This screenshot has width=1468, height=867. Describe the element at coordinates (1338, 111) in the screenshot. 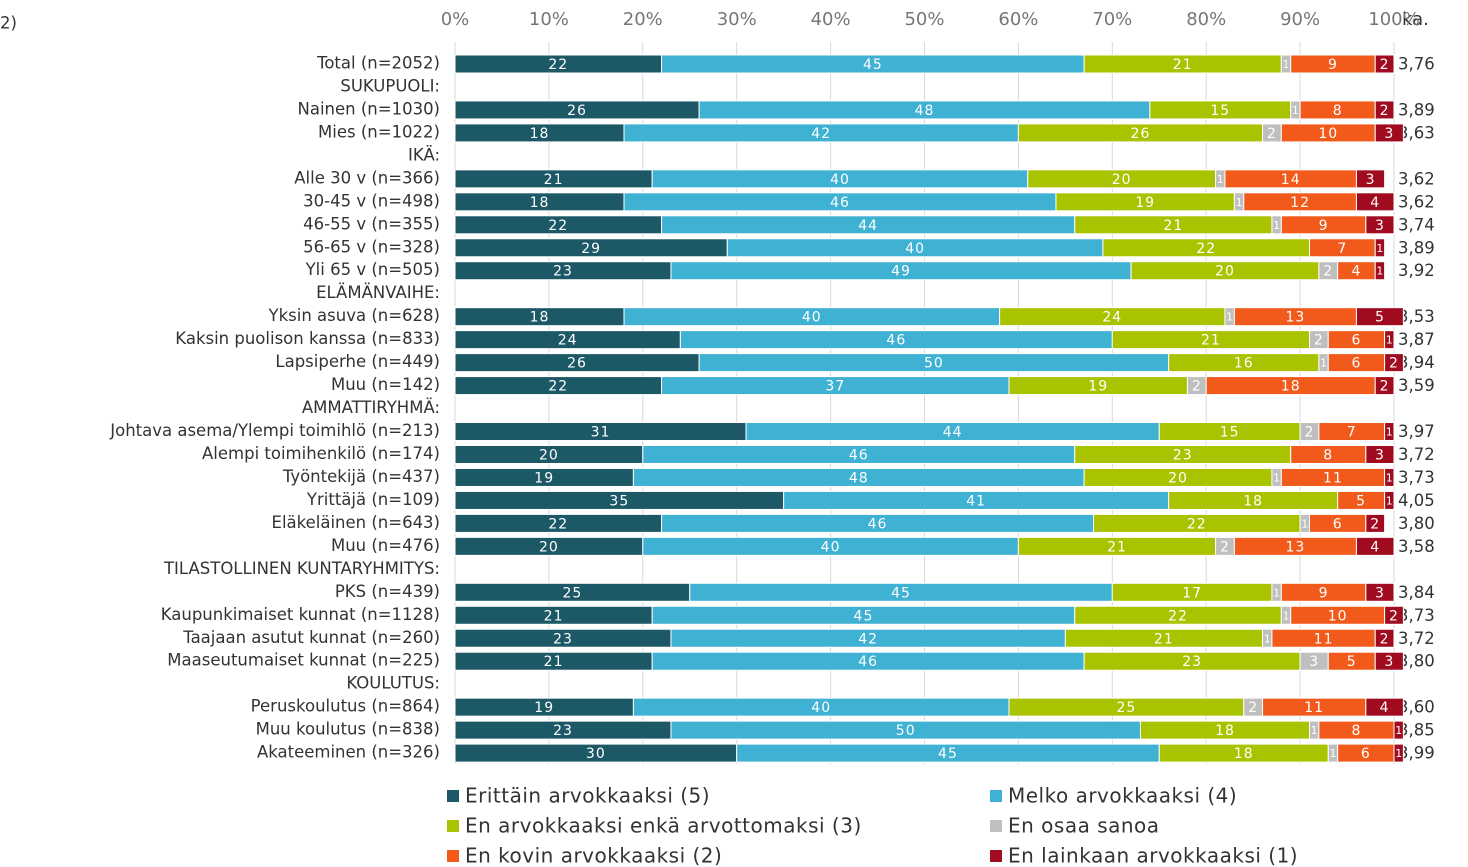

I see `segment-label: 8` at that location.